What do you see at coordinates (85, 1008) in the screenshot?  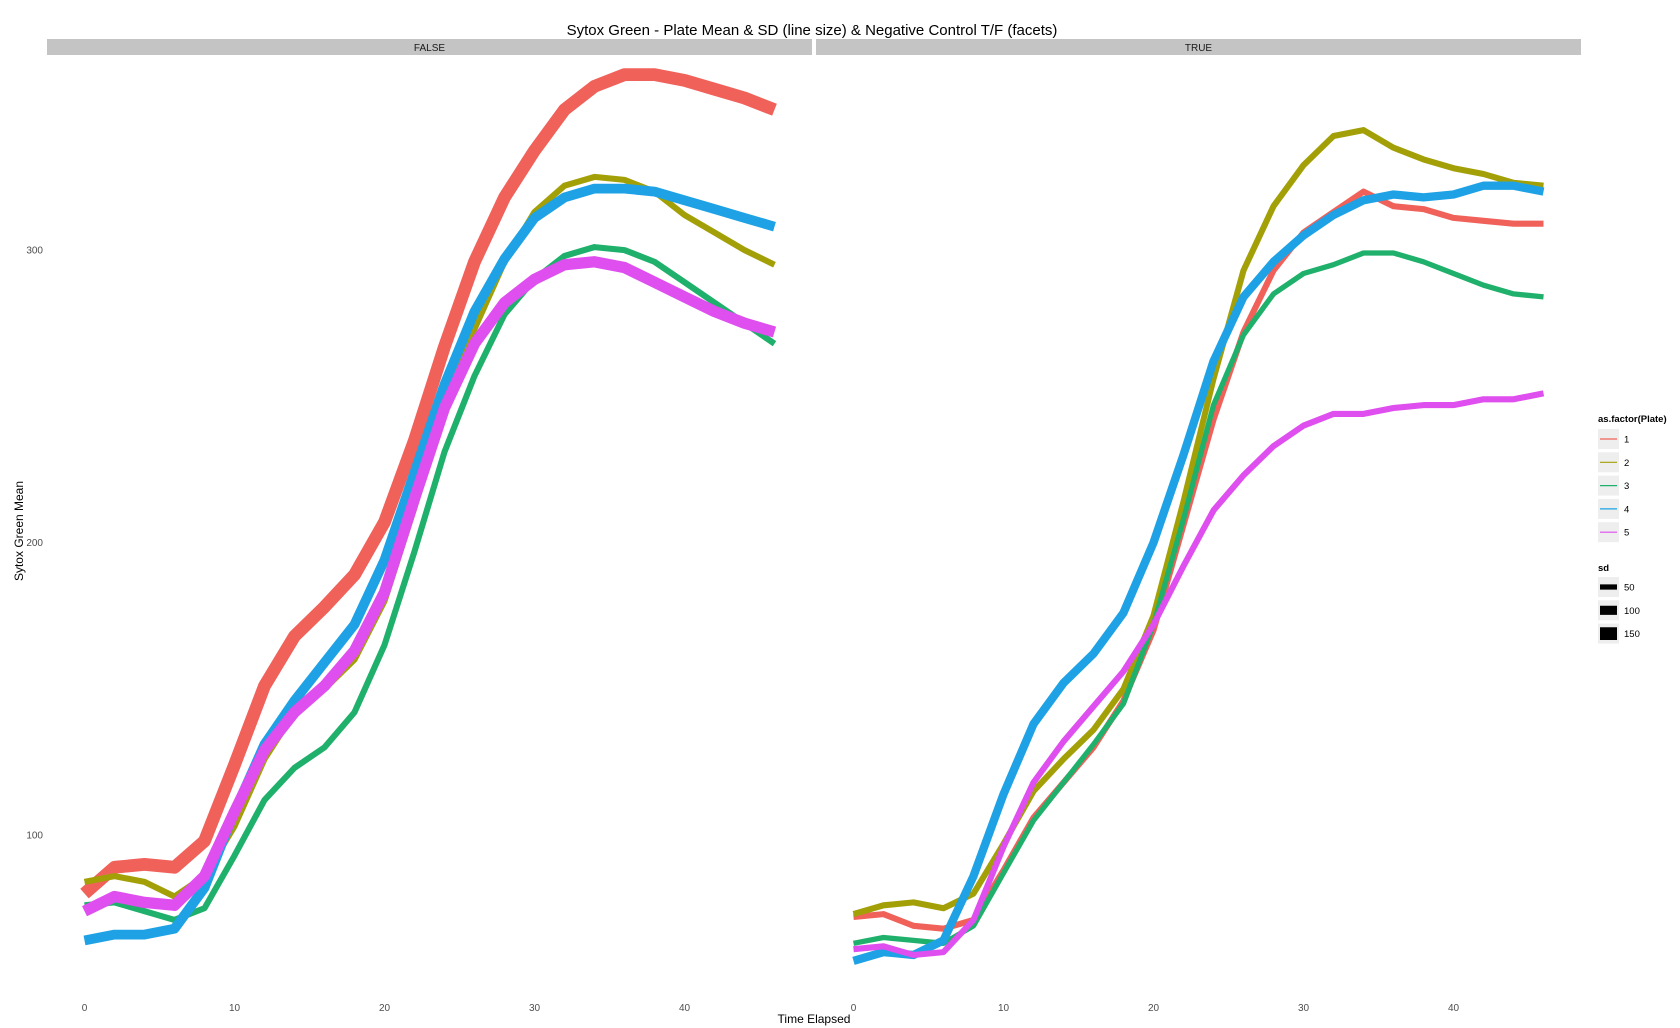 I see `x-tick-label-false: 0` at bounding box center [85, 1008].